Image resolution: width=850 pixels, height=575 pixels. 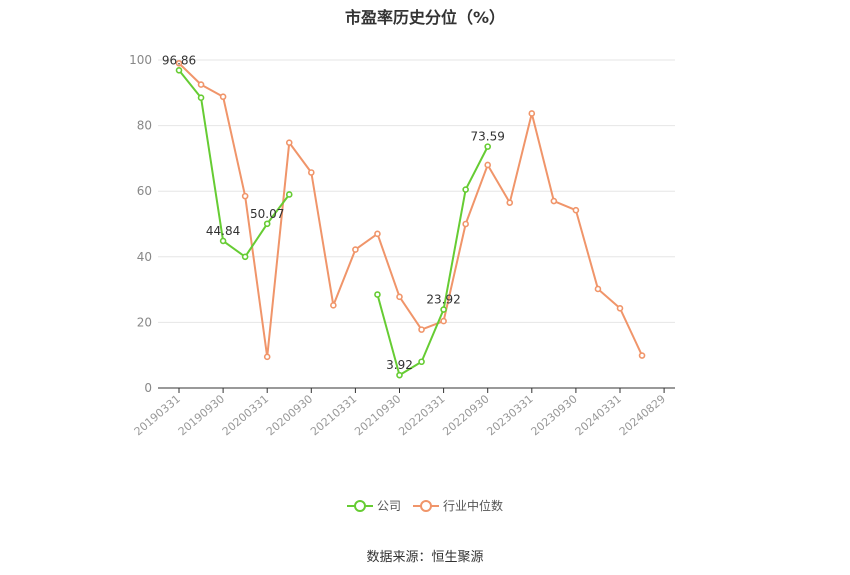 I want to click on x-tick-label: 20240829, so click(x=642, y=415).